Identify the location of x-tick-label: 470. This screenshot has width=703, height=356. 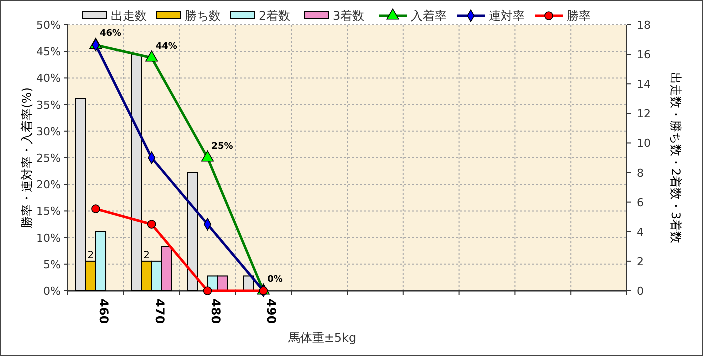
(159, 311).